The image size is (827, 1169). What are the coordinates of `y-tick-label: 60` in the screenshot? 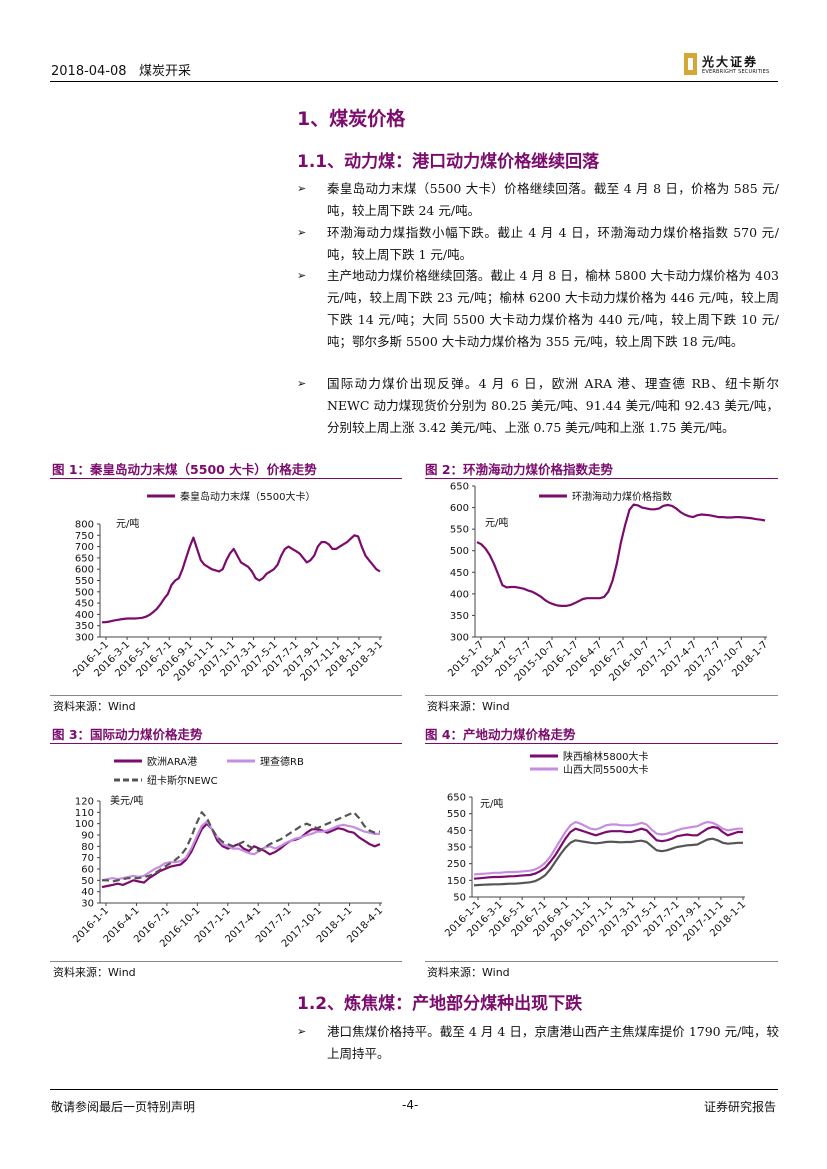 It's located at (87, 870).